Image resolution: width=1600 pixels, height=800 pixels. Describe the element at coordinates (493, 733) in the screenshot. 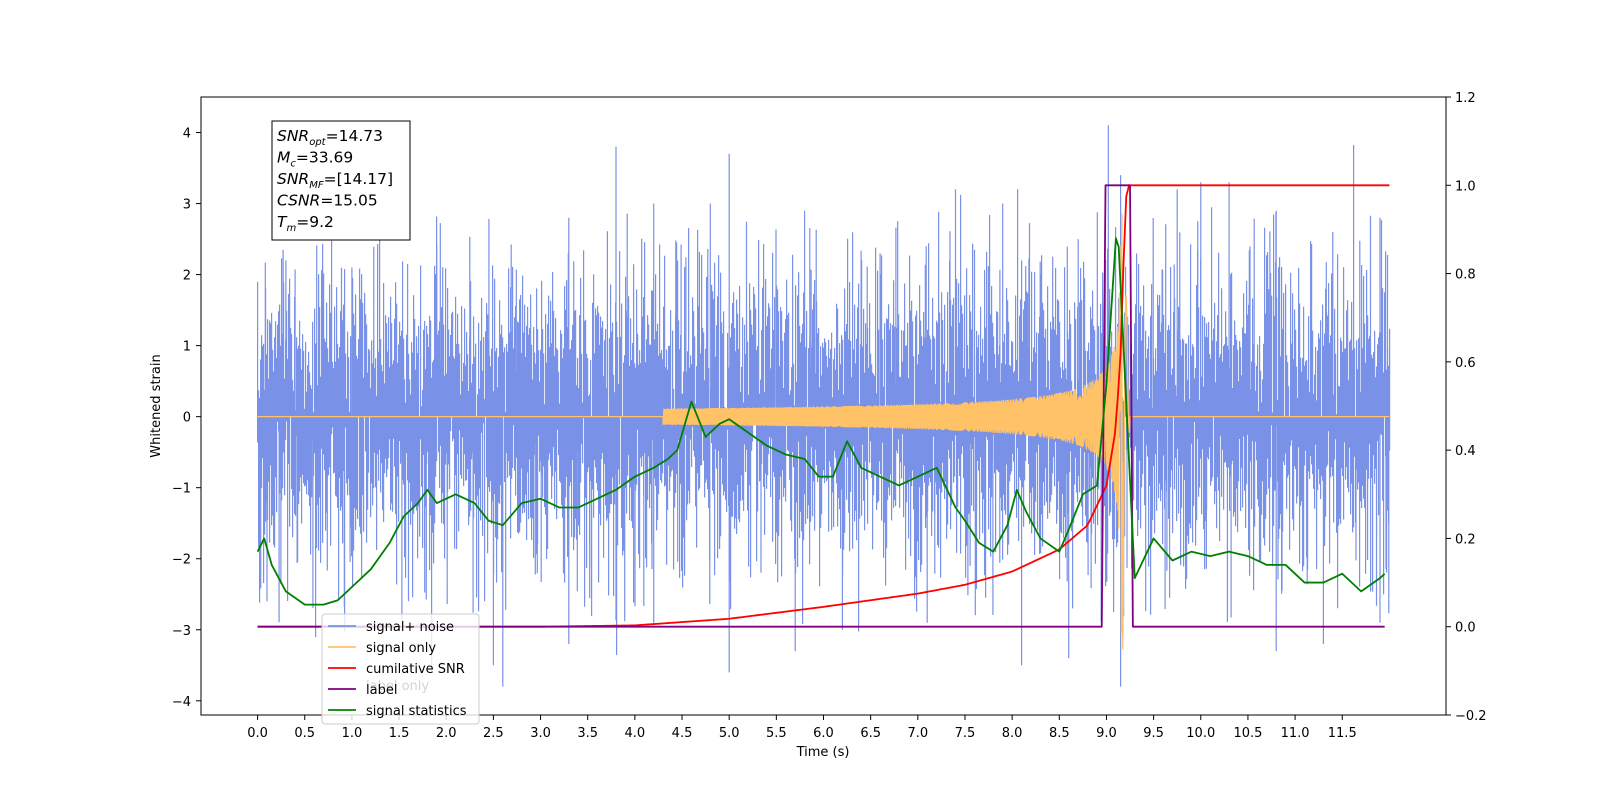

I see `x-tick-label: 2.5` at that location.